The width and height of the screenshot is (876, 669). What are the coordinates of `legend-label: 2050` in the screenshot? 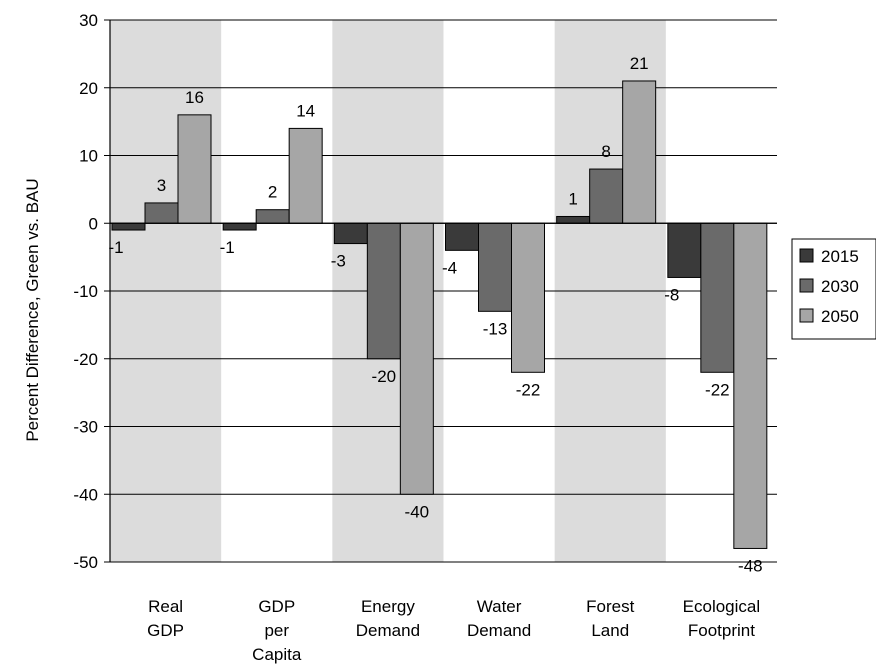 It's located at (840, 316).